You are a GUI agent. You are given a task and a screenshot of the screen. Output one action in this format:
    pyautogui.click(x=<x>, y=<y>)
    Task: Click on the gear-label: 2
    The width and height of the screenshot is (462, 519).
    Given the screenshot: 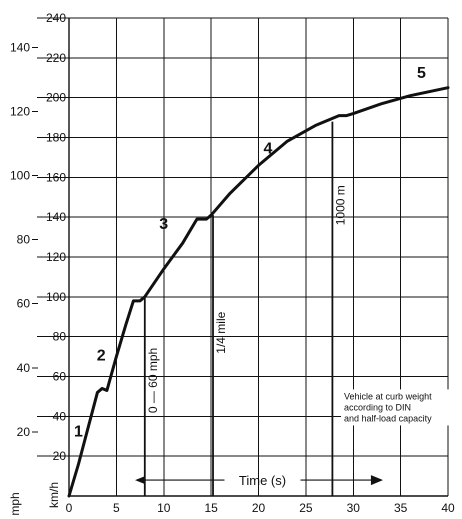 What is the action you would take?
    pyautogui.click(x=101, y=356)
    